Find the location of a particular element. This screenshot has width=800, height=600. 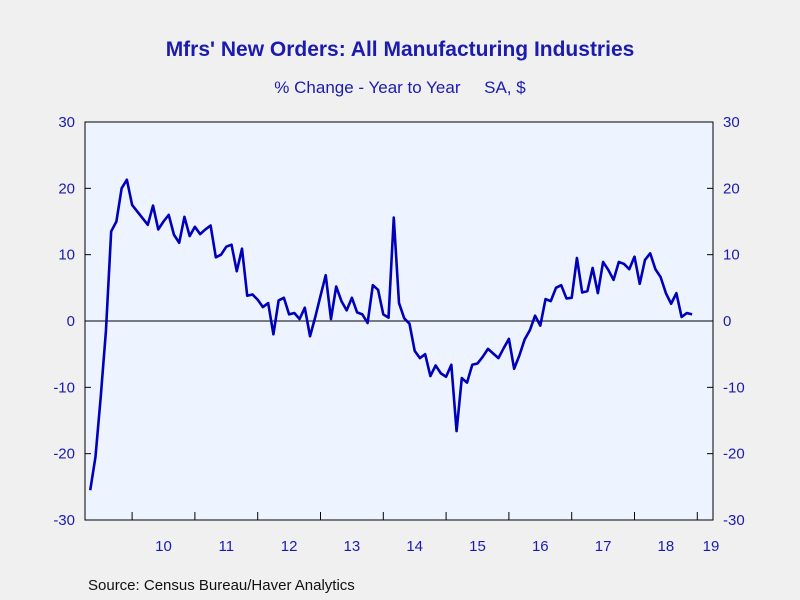

y-tick-label-left: 20 is located at coordinates (66, 188).